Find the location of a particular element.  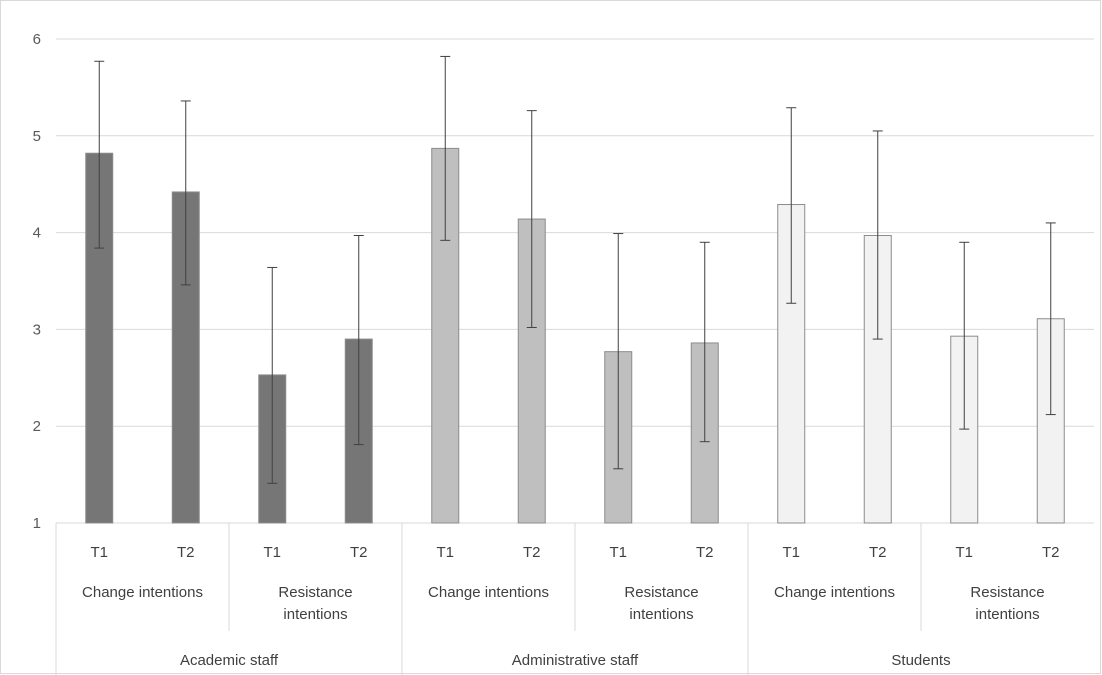

group-label: Academic staff is located at coordinates (229, 660).